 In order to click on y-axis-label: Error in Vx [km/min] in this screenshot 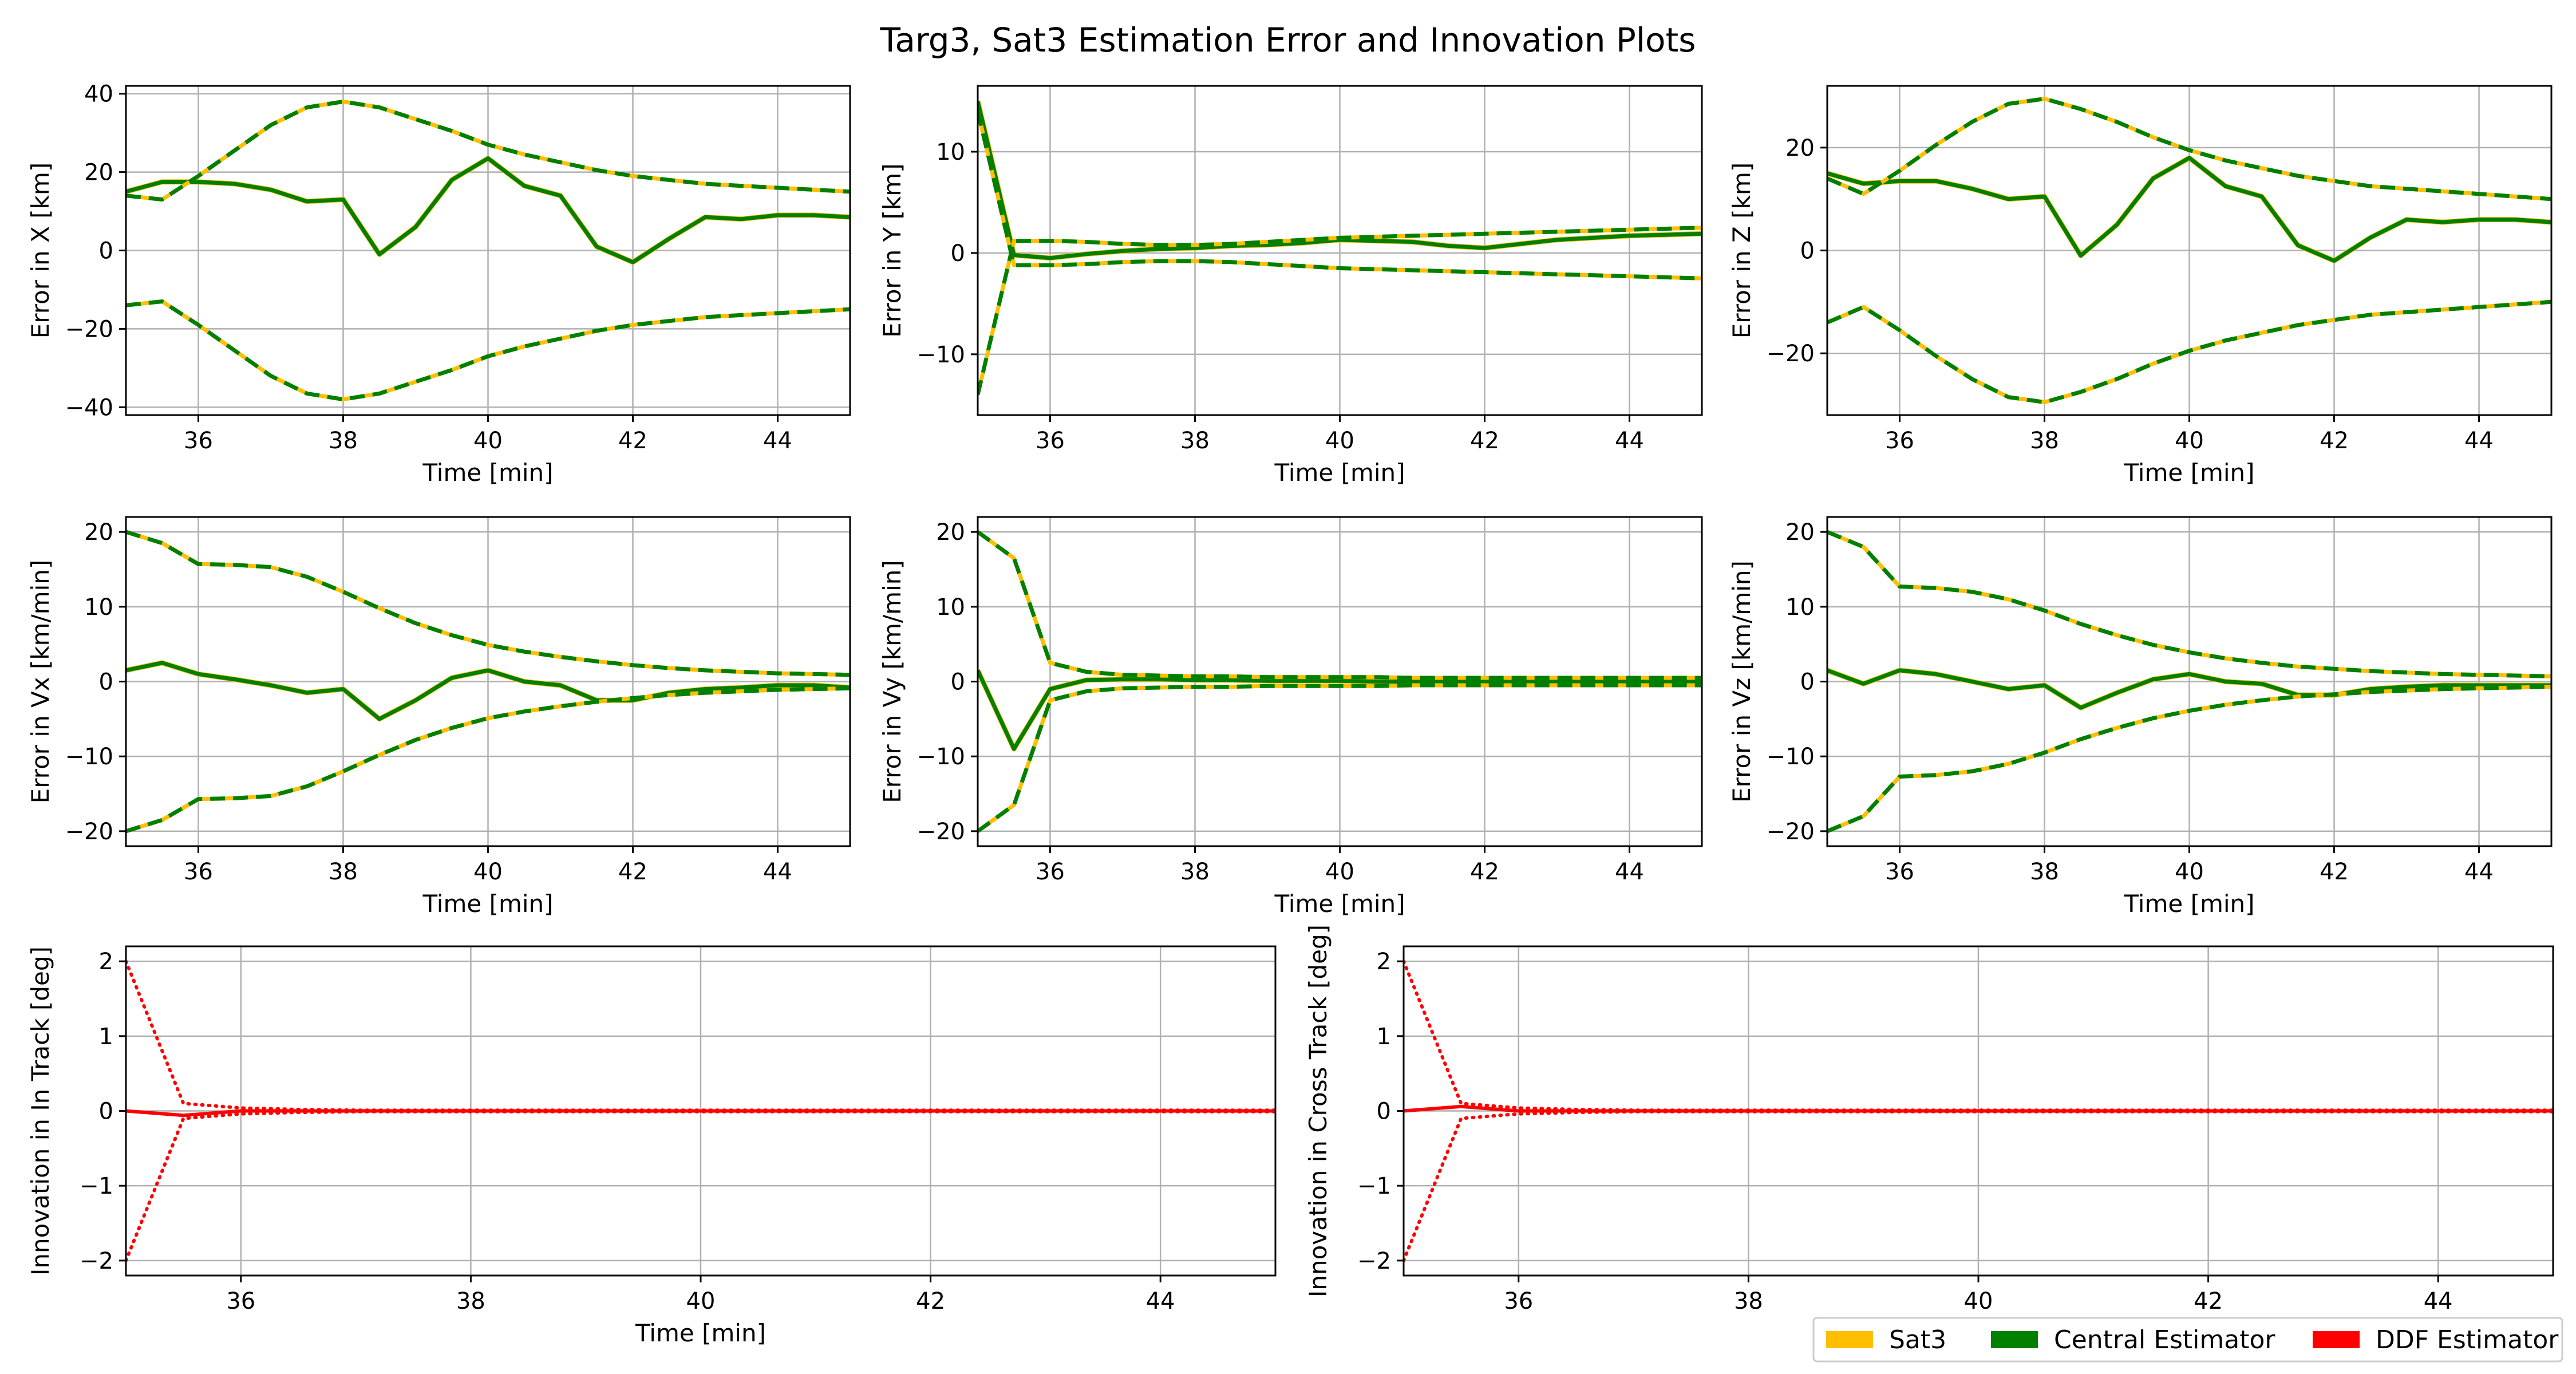, I will do `click(40, 682)`.